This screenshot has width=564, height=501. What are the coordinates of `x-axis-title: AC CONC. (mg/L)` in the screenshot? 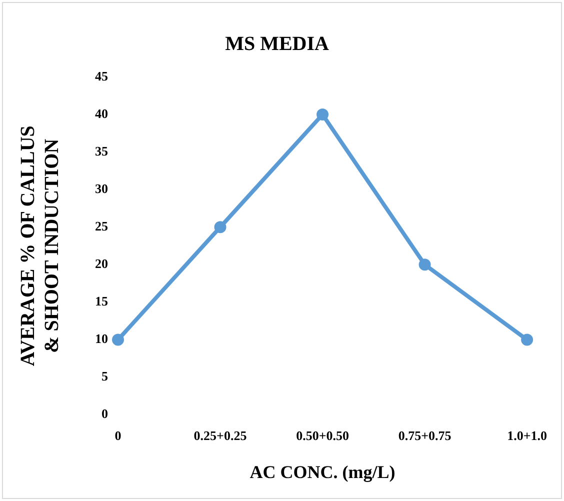 It's located at (323, 472).